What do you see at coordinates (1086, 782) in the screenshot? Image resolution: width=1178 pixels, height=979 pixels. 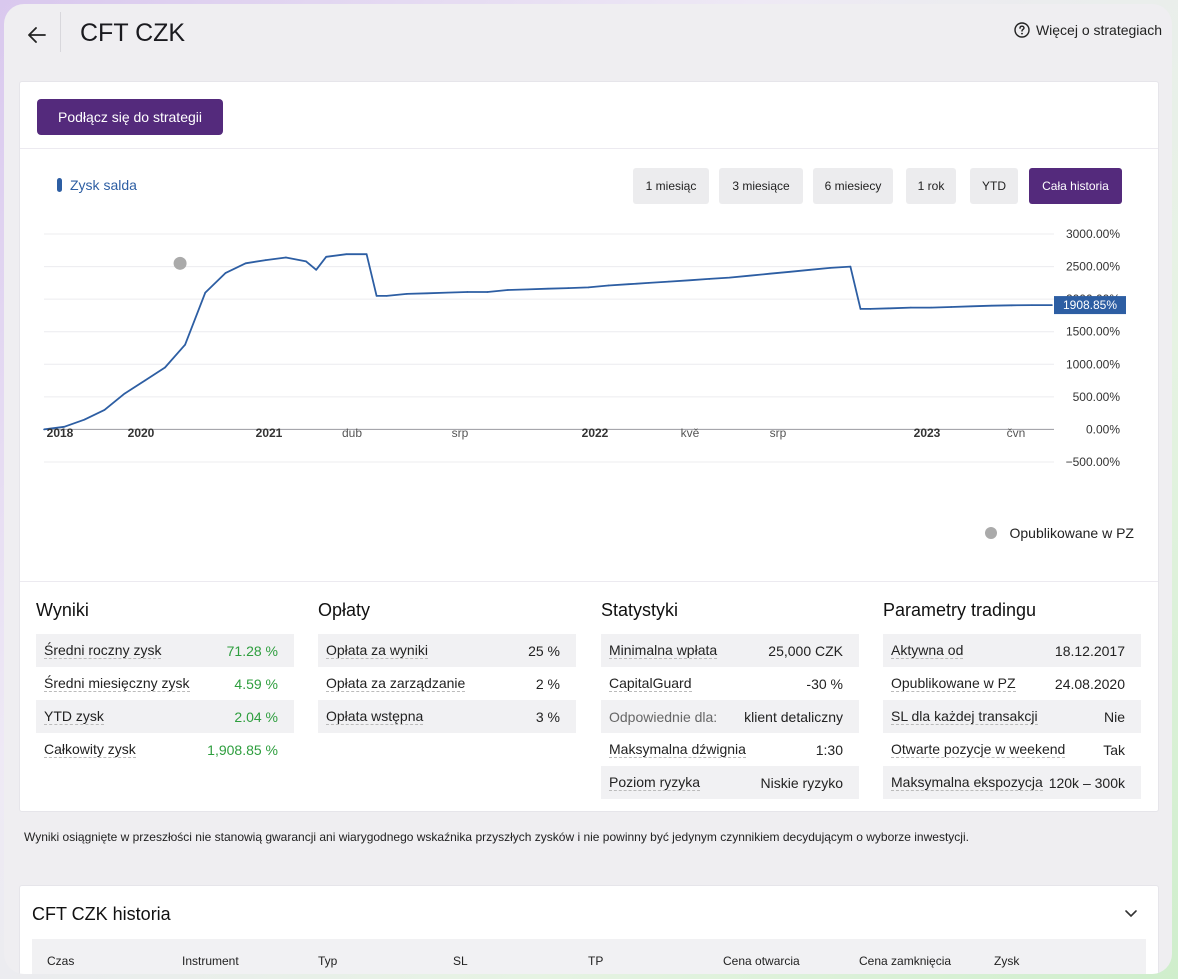 I see `stat-value: 120k – 300k` at bounding box center [1086, 782].